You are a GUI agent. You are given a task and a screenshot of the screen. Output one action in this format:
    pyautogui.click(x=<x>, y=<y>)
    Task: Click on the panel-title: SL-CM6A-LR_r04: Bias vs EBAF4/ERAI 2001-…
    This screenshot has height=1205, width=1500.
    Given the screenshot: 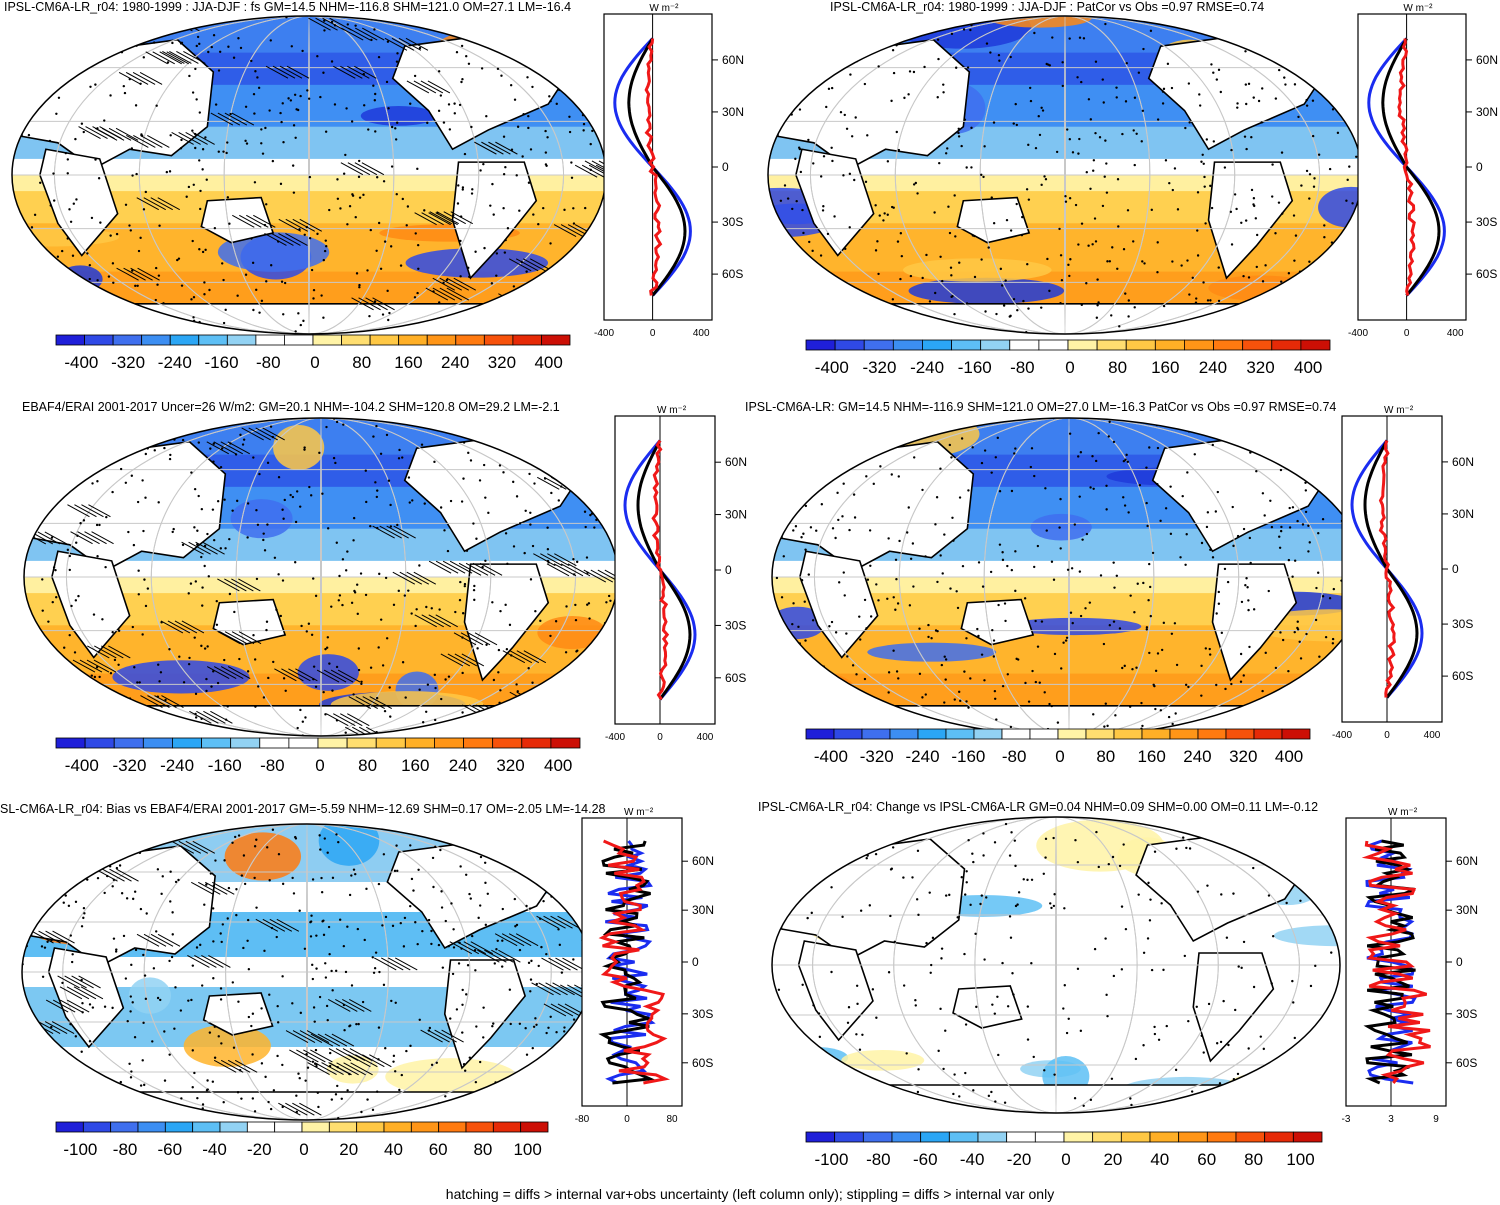 What is the action you would take?
    pyautogui.click(x=303, y=809)
    